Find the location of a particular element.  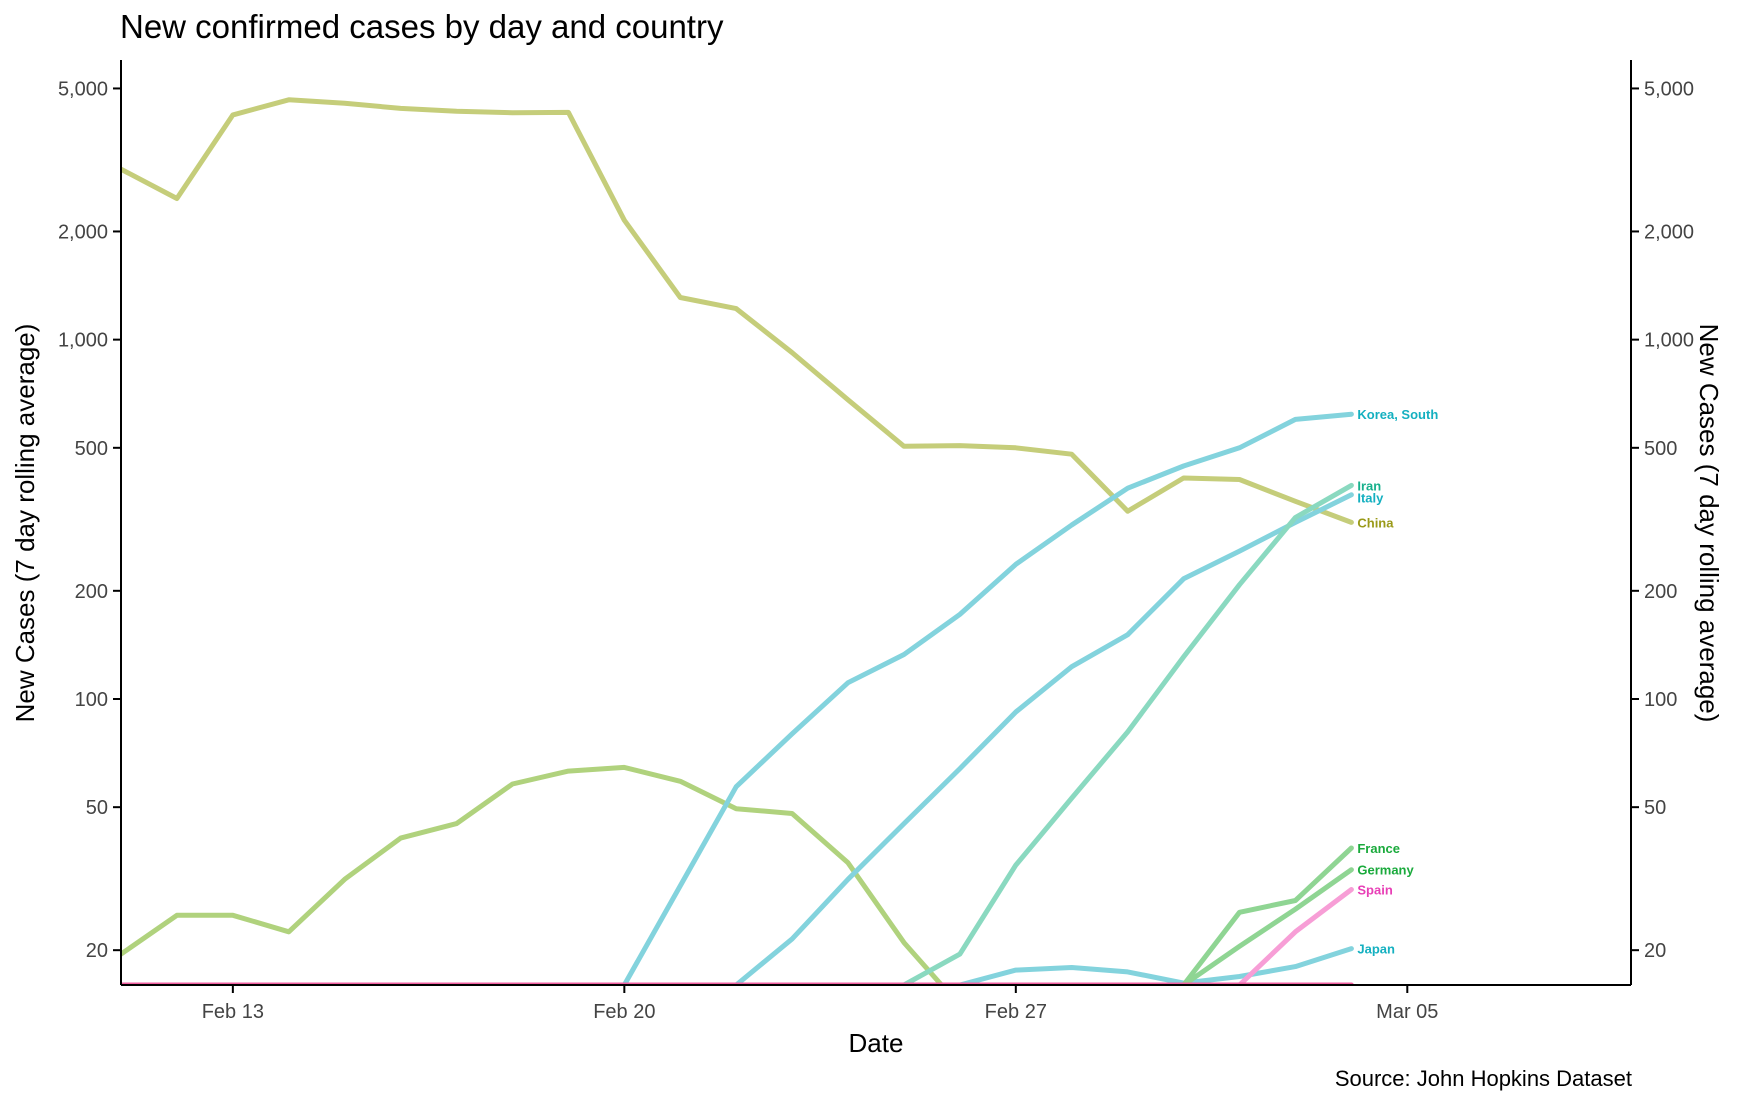

series-line-france is located at coordinates (1267, 915).